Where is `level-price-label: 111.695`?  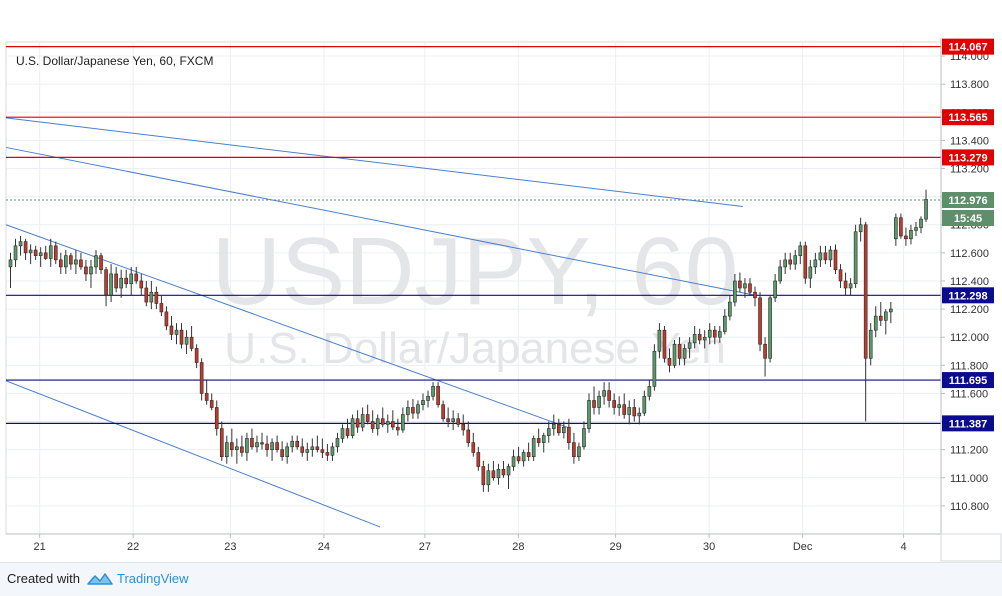 level-price-label: 111.695 is located at coordinates (968, 381).